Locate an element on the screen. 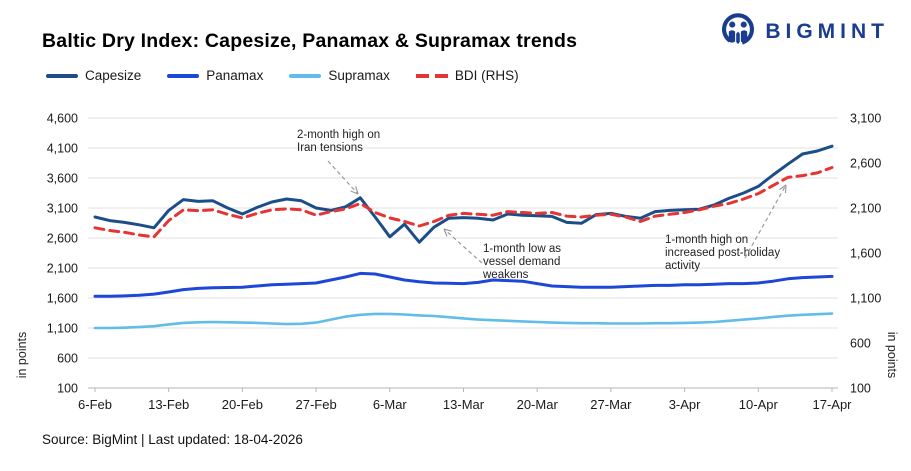  annotation-text: 1-month low as is located at coordinates (522, 249).